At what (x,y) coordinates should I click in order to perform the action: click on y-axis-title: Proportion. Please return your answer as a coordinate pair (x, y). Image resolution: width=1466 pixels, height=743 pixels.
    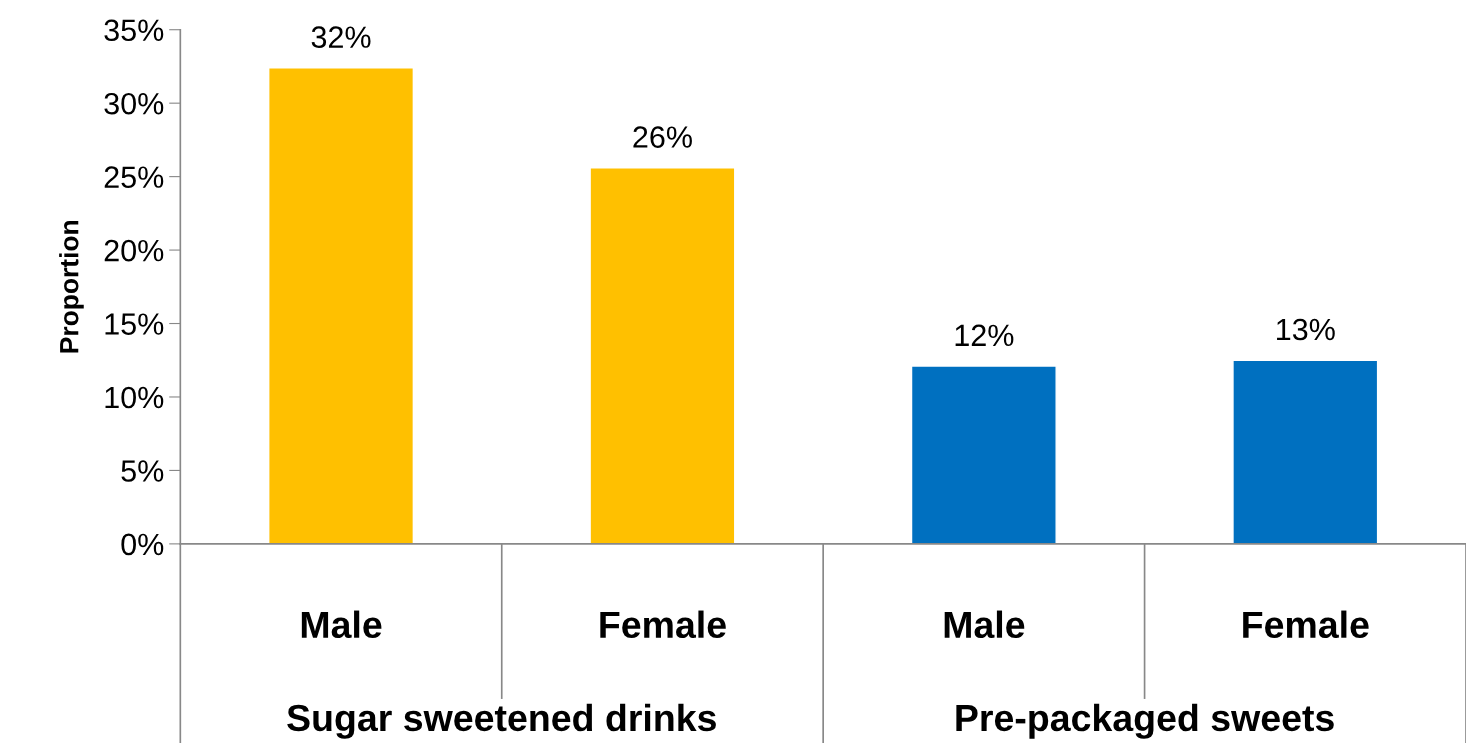
    Looking at the image, I should click on (71, 287).